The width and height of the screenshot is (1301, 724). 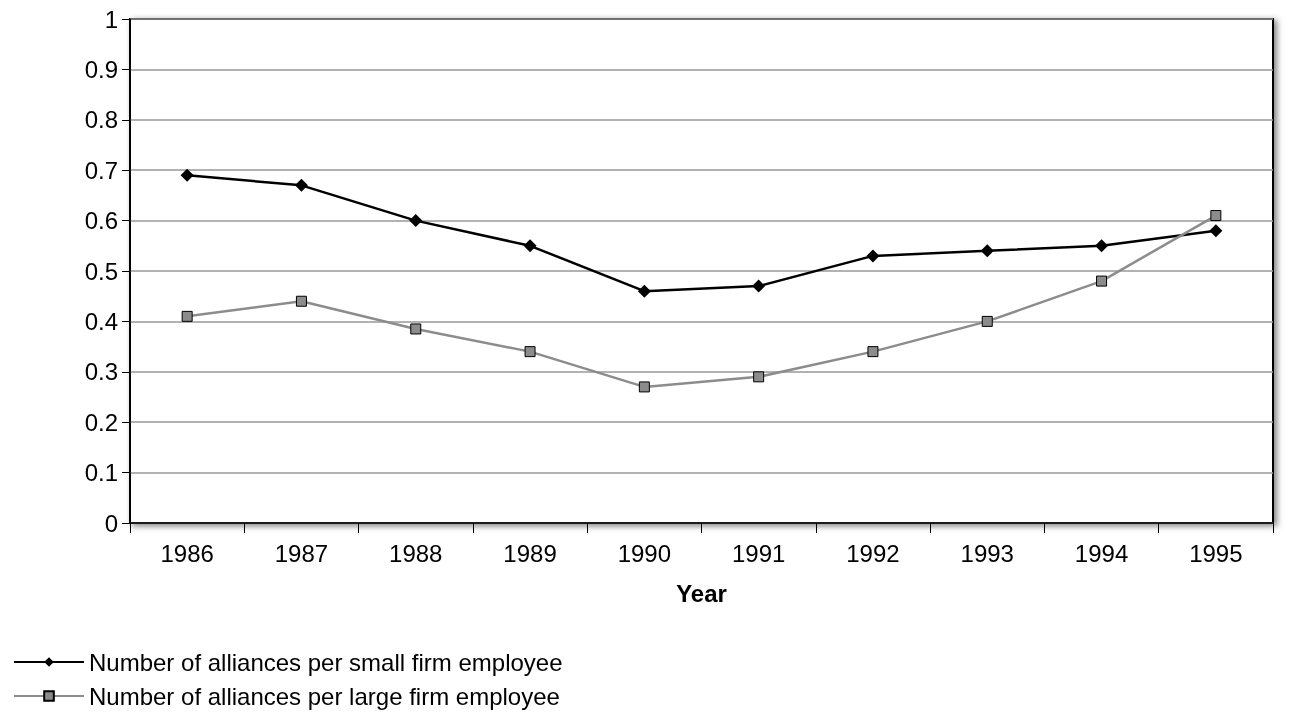 What do you see at coordinates (101, 120) in the screenshot?
I see `y-tick-label: 0.8` at bounding box center [101, 120].